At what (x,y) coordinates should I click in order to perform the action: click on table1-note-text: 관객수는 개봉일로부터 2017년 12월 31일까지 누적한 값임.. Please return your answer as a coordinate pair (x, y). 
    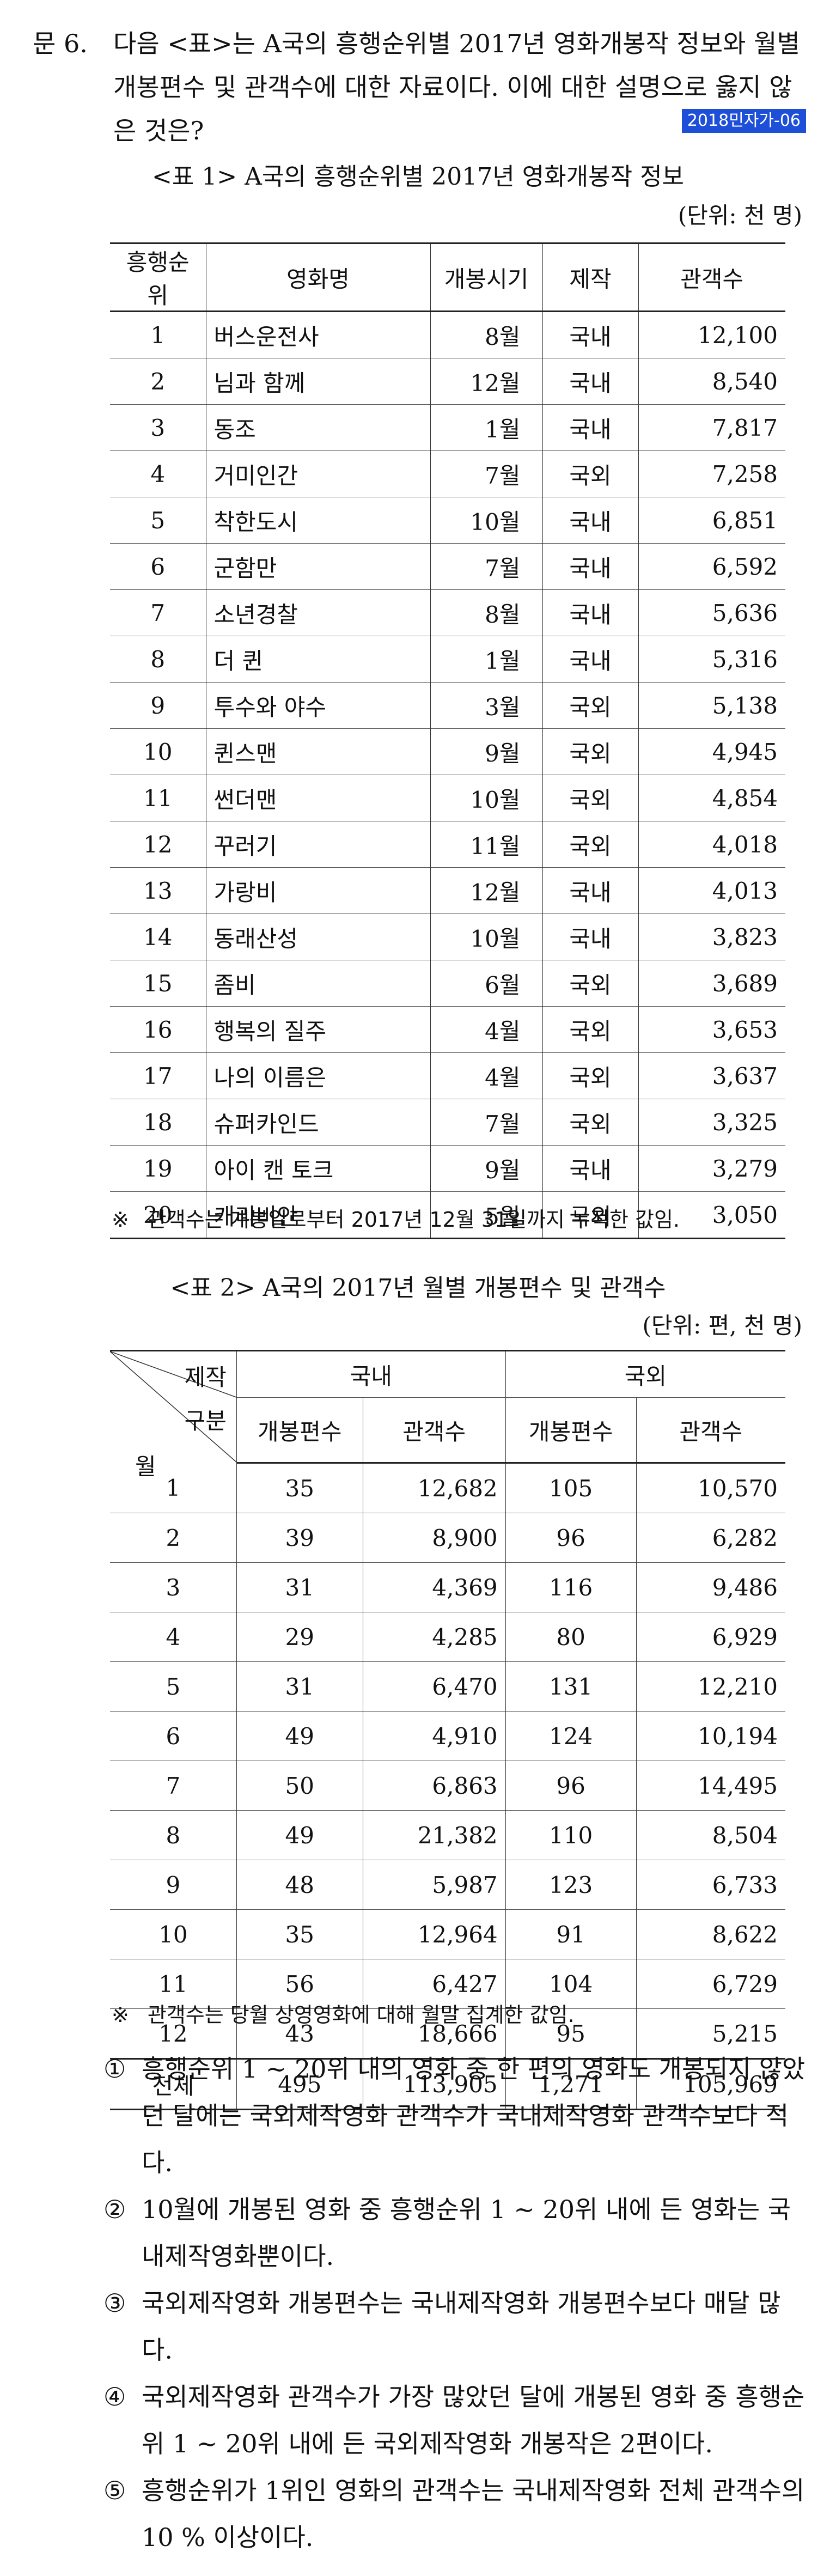
    Looking at the image, I should click on (413, 1220).